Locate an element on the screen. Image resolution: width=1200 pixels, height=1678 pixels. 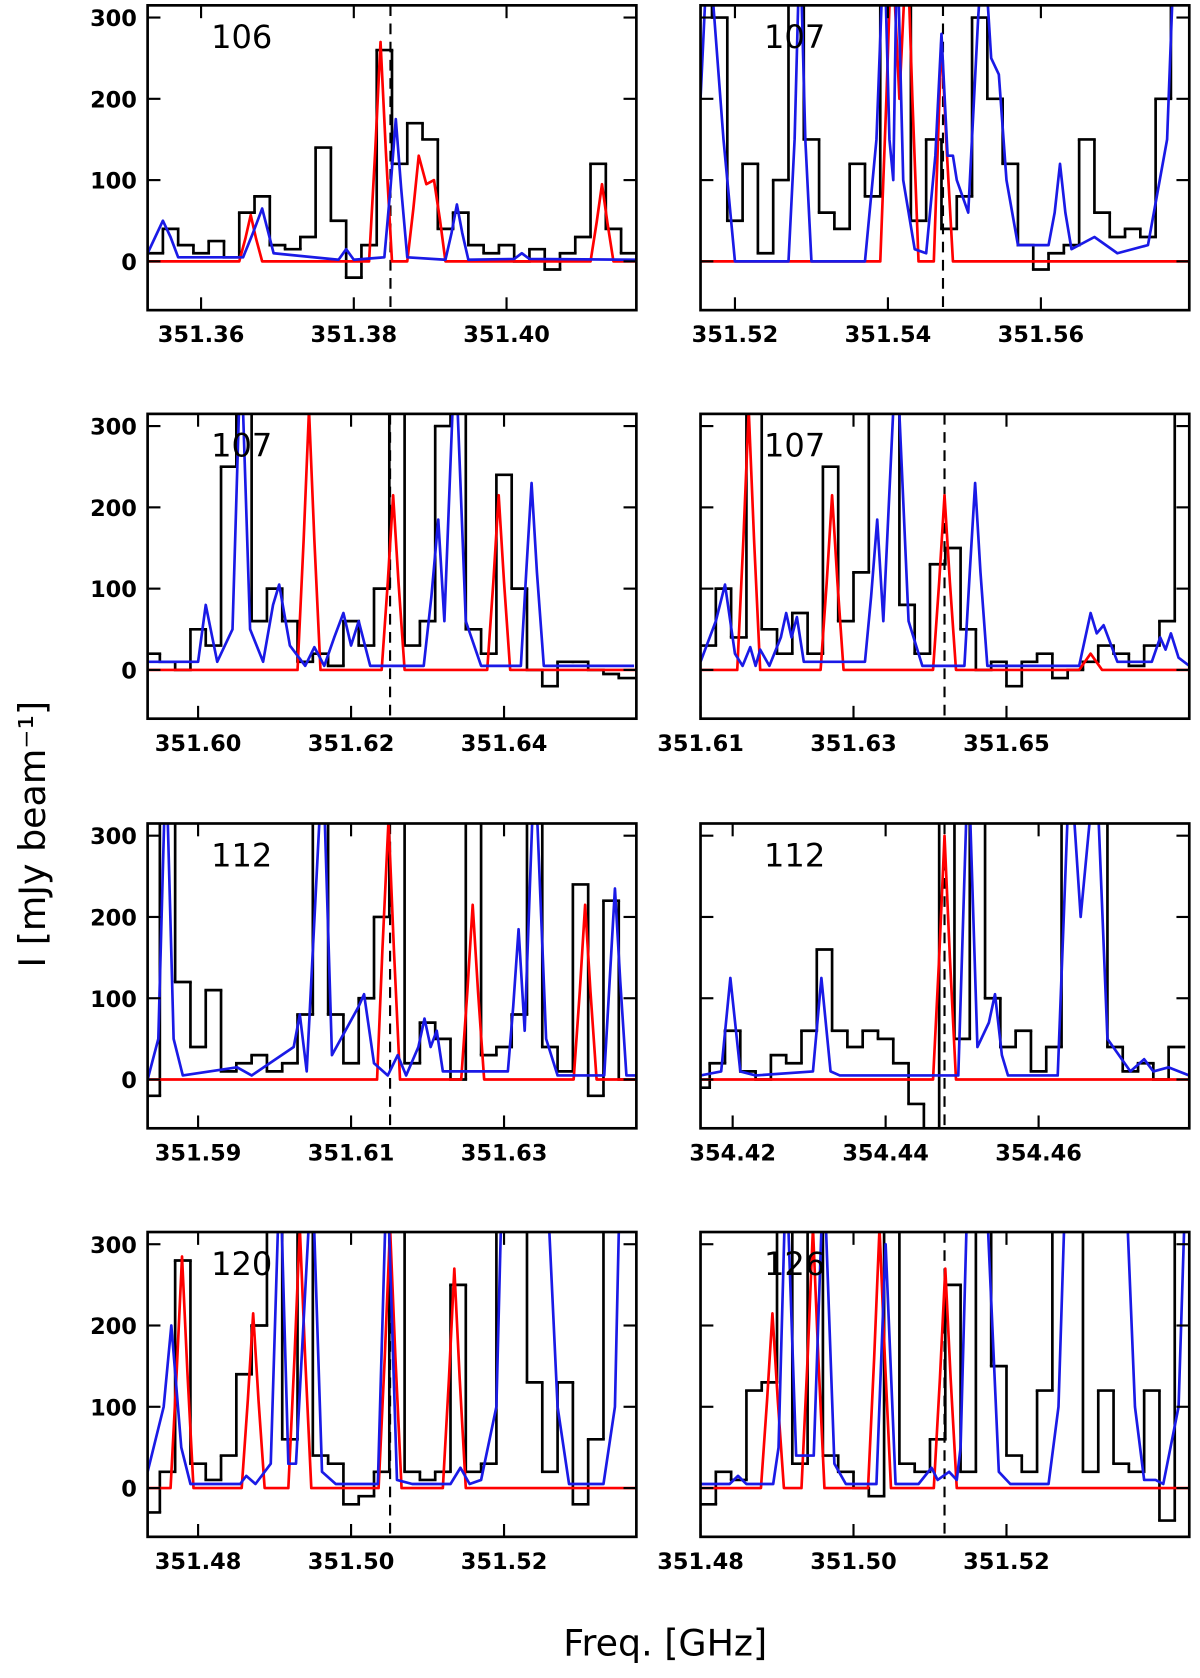
panel: 354.42 354.44 354.46 112 is located at coordinates (940, 994).